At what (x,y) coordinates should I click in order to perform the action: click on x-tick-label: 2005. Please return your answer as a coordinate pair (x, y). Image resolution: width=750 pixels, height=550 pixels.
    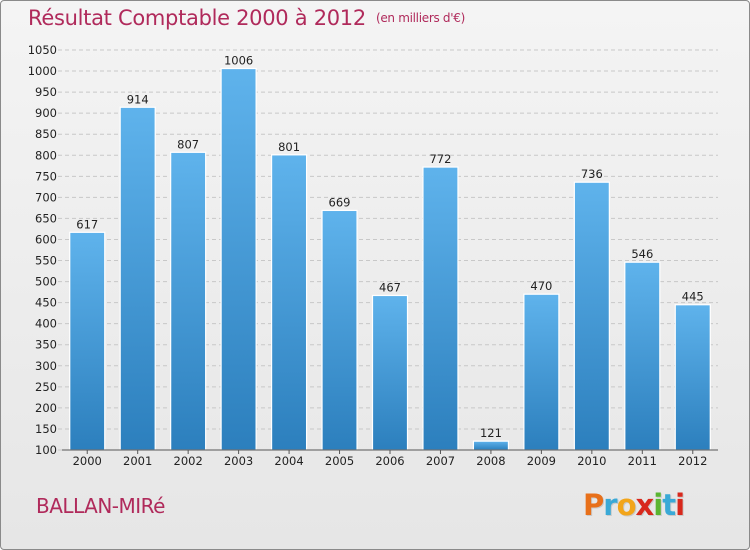
    Looking at the image, I should click on (339, 461).